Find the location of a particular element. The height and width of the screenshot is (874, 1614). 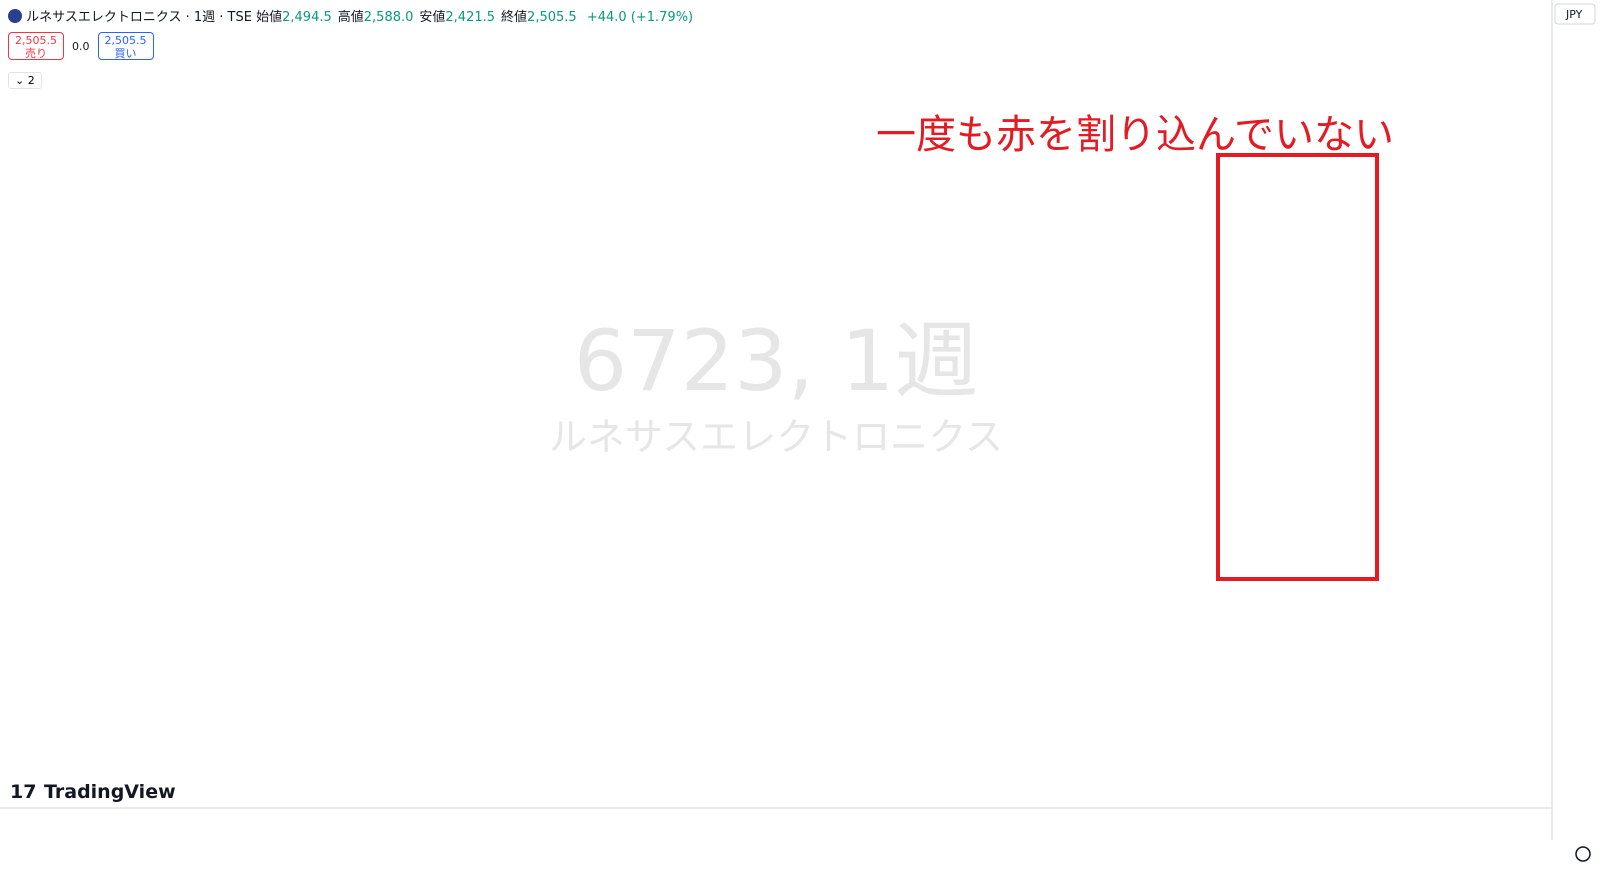

ohlc-label: 高値 is located at coordinates (350, 17).